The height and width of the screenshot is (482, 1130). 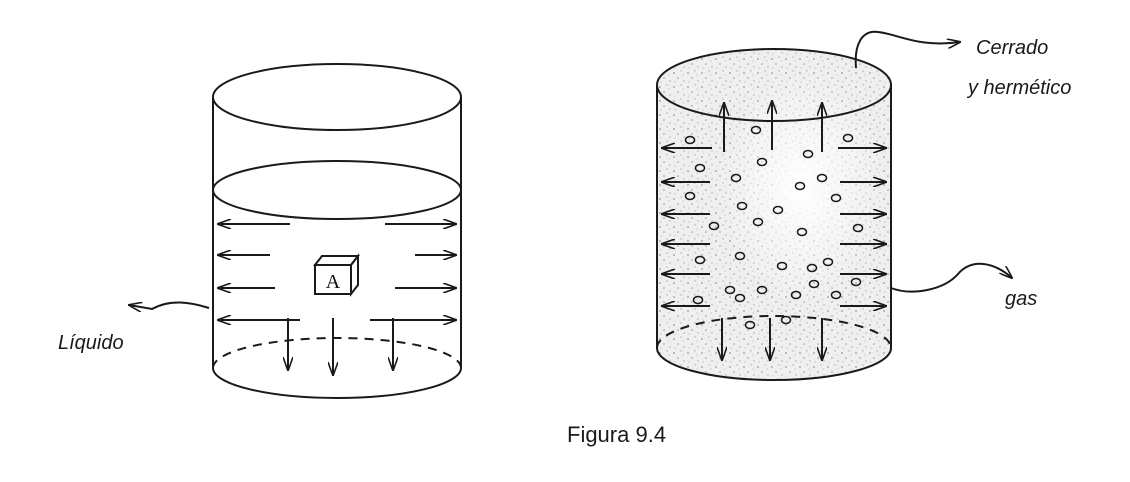 What do you see at coordinates (774, 332) in the screenshot?
I see `right-bottom-hidden-edge` at bounding box center [774, 332].